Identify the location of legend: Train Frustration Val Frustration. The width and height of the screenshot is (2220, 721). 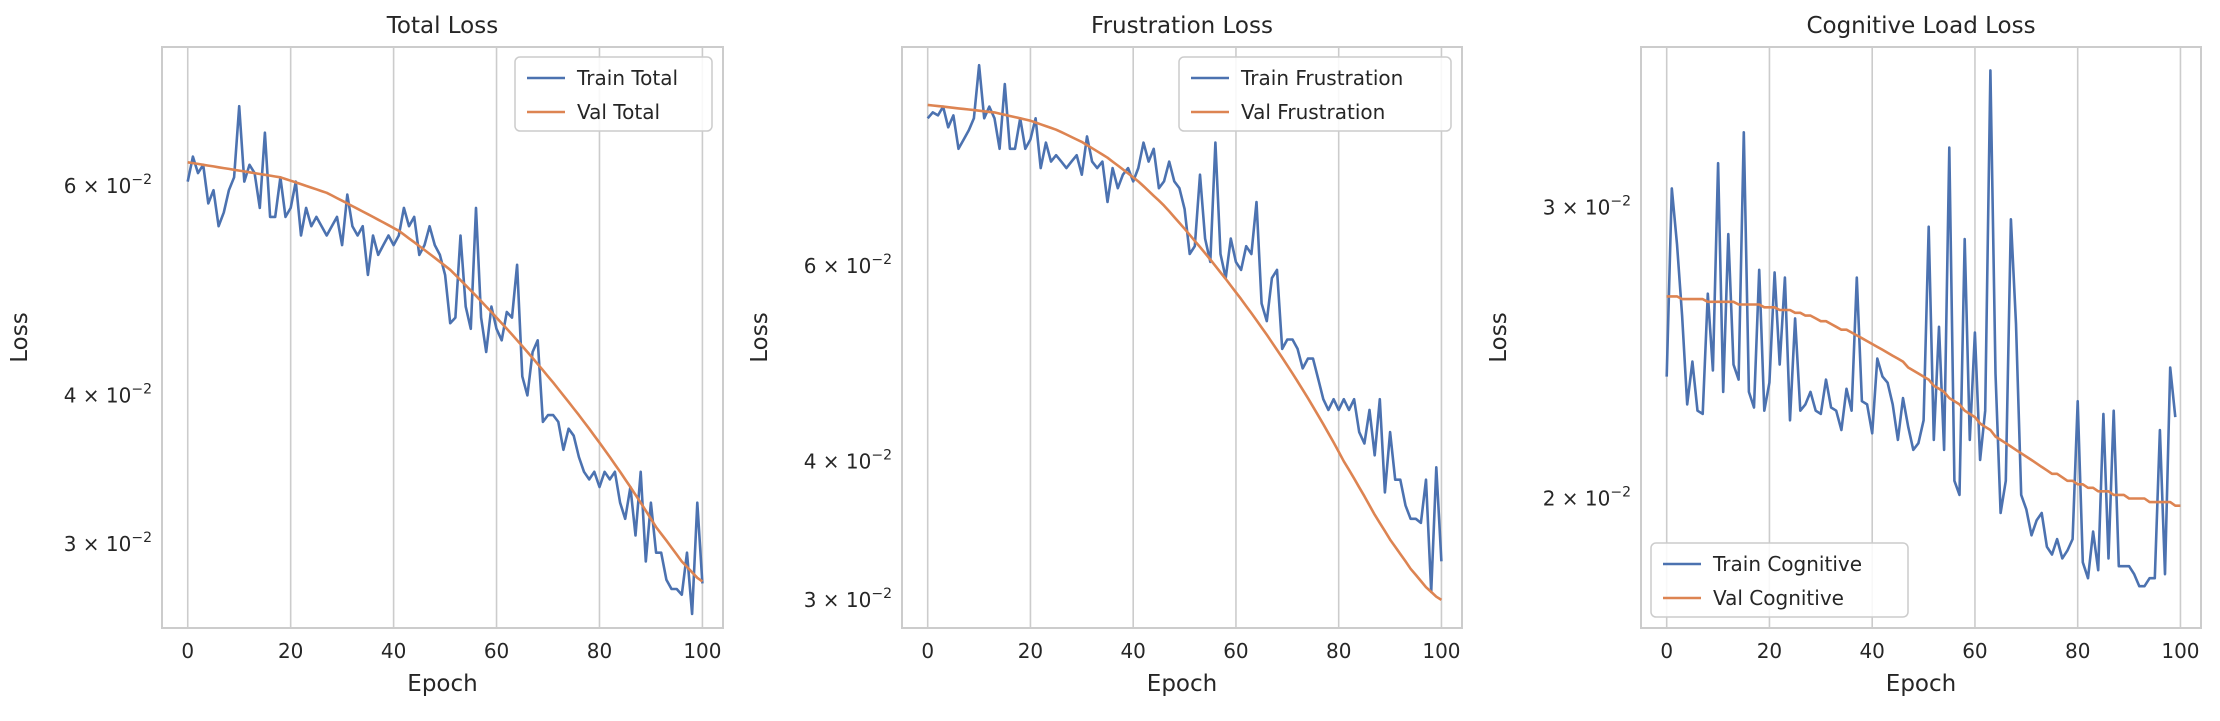
(1315, 94).